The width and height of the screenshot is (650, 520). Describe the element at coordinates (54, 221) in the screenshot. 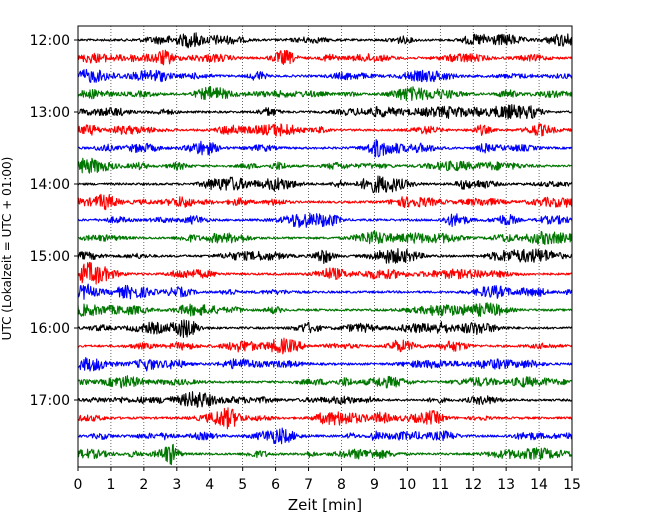

I see `y-axis: 12:00 13:00 14:00 15:00 16:00 17:00` at that location.